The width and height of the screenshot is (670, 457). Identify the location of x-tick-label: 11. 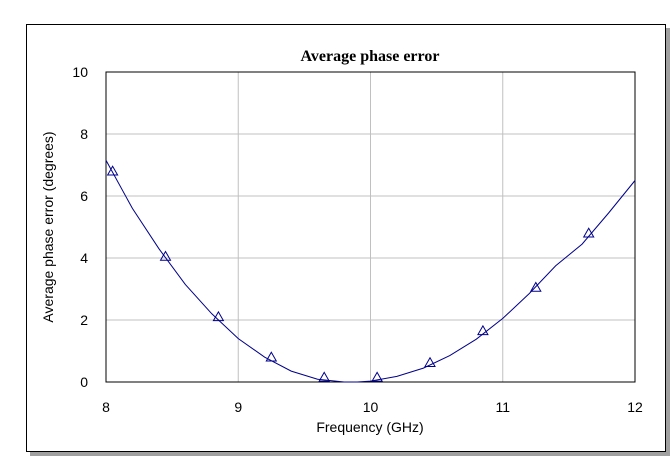
(502, 407).